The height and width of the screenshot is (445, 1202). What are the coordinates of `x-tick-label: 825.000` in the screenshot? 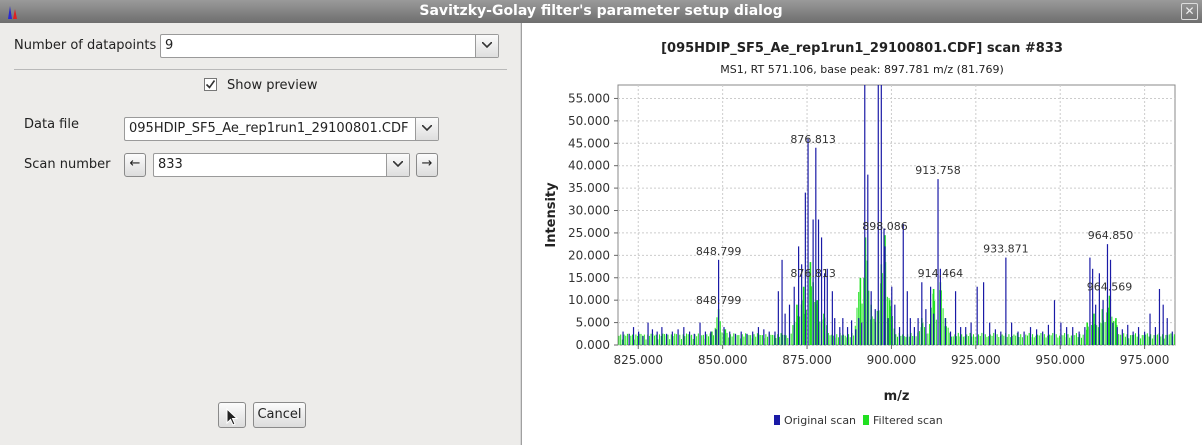 It's located at (638, 360).